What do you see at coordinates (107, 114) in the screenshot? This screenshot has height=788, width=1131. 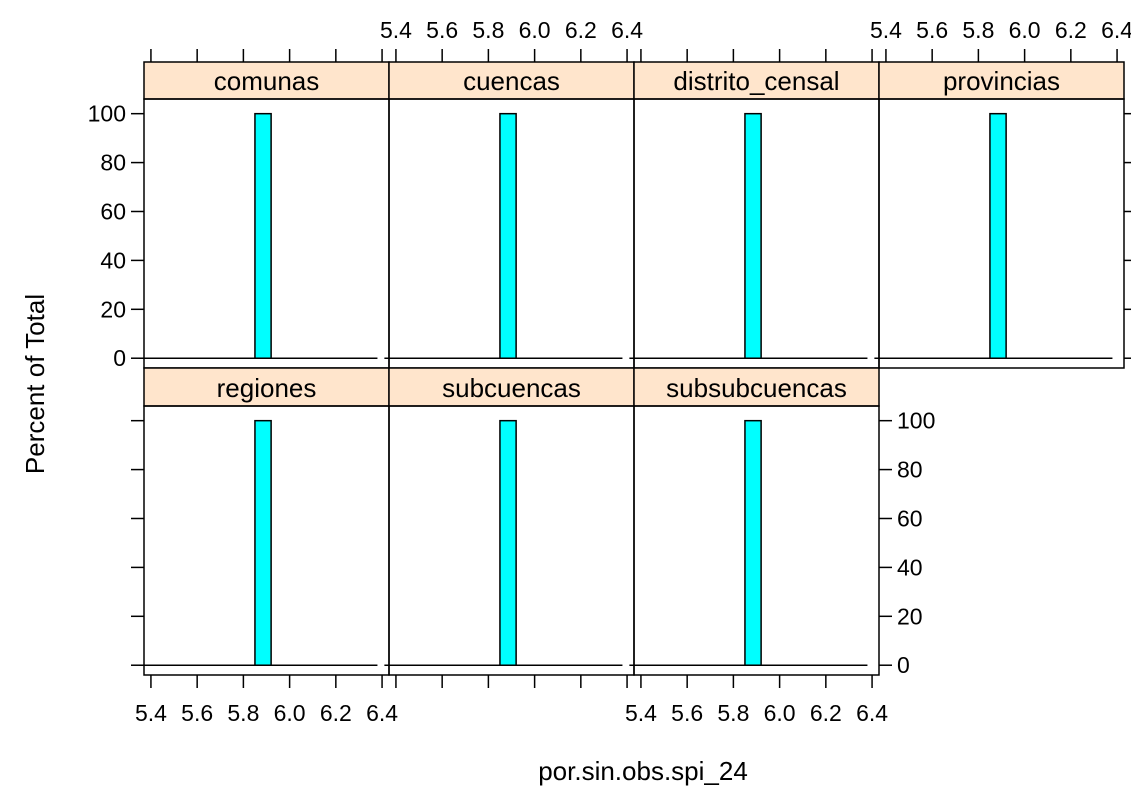 I see `y-tick-label-left-row0-5: 100` at bounding box center [107, 114].